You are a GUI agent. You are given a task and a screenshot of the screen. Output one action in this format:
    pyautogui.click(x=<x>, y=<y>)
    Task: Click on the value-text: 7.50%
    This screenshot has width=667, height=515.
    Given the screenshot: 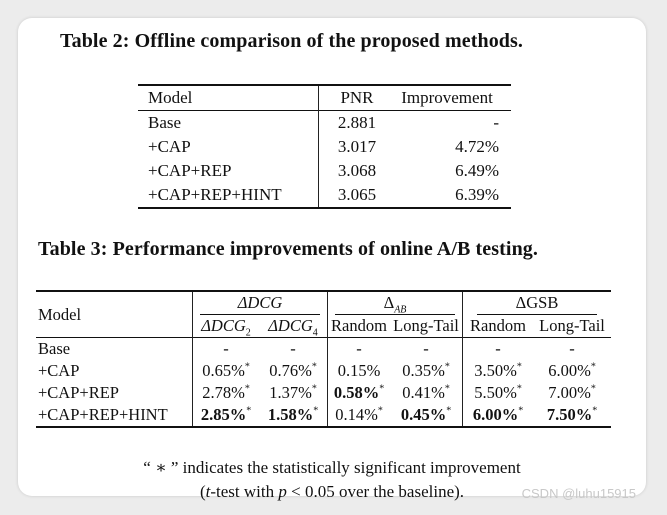 What is the action you would take?
    pyautogui.click(x=569, y=414)
    